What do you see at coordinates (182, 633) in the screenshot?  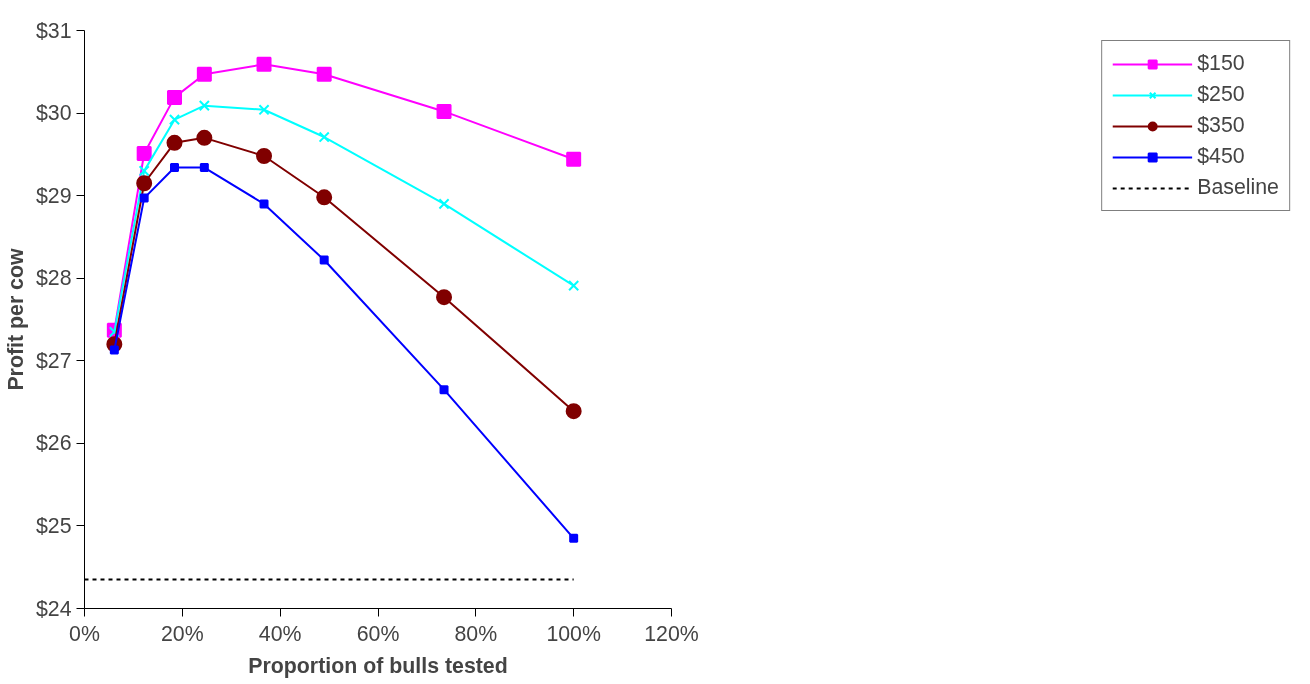 I see `x-tick-label: 20%` at bounding box center [182, 633].